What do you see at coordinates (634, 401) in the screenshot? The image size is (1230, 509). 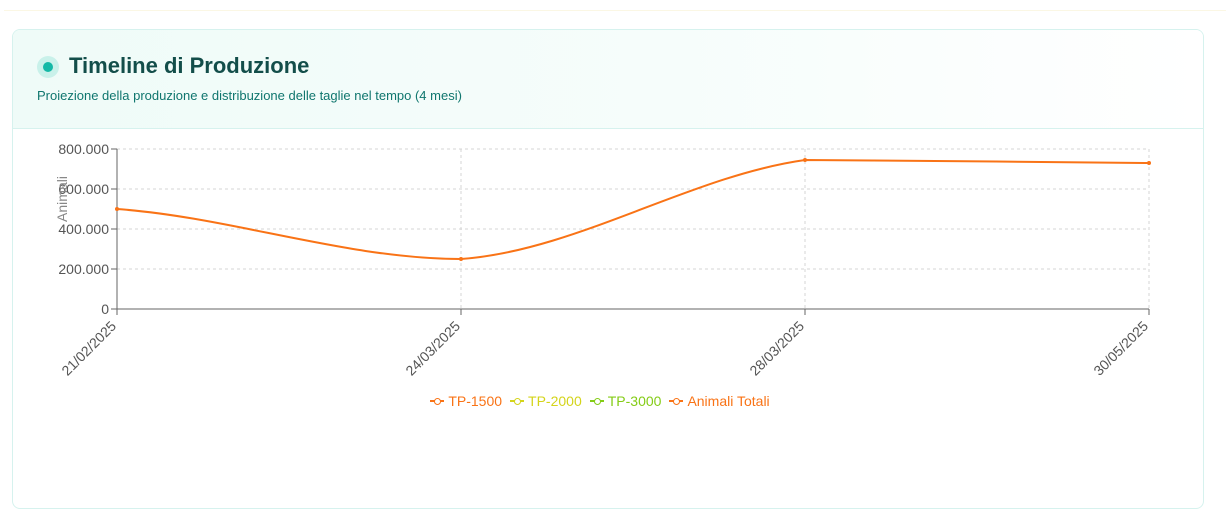 I see `legend-label: TP-3000` at bounding box center [634, 401].